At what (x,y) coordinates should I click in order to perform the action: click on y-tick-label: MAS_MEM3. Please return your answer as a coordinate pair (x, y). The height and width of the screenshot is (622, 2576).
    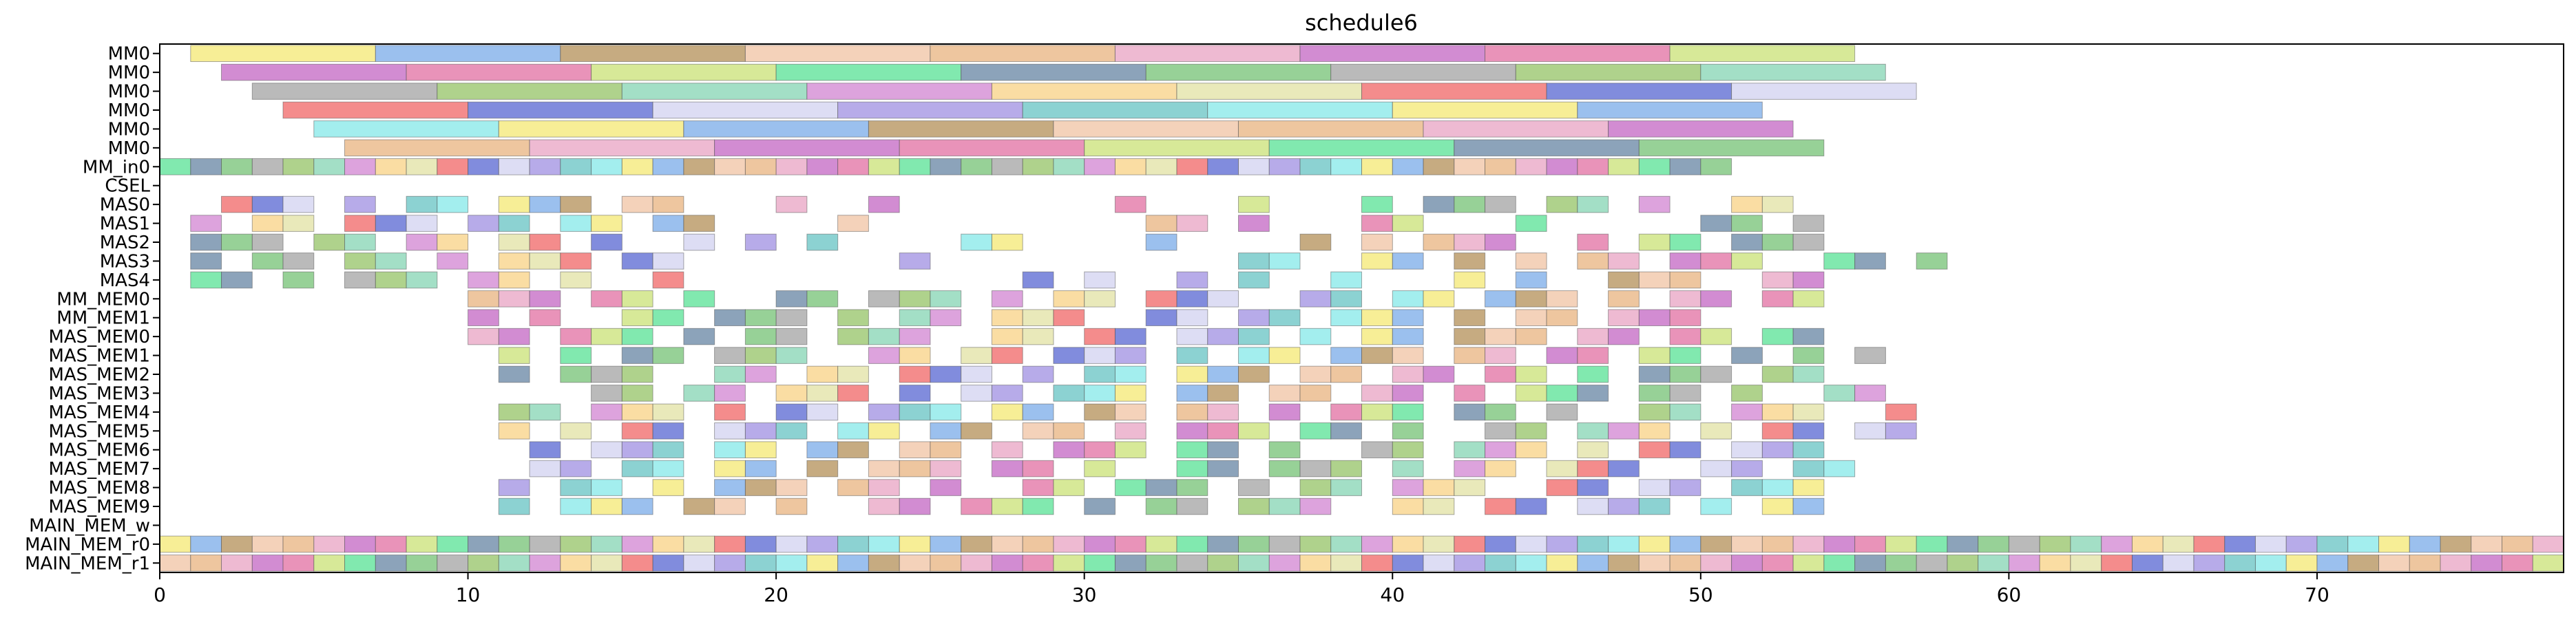
    Looking at the image, I should click on (99, 393).